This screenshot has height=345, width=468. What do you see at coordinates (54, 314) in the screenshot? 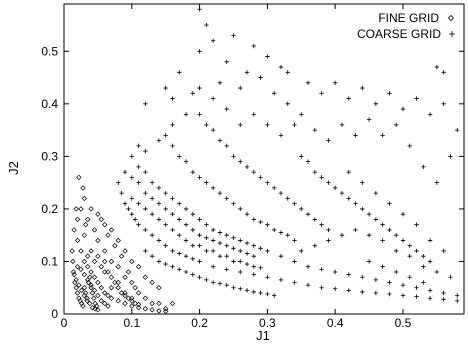
I see `y-tick-label: 0` at bounding box center [54, 314].